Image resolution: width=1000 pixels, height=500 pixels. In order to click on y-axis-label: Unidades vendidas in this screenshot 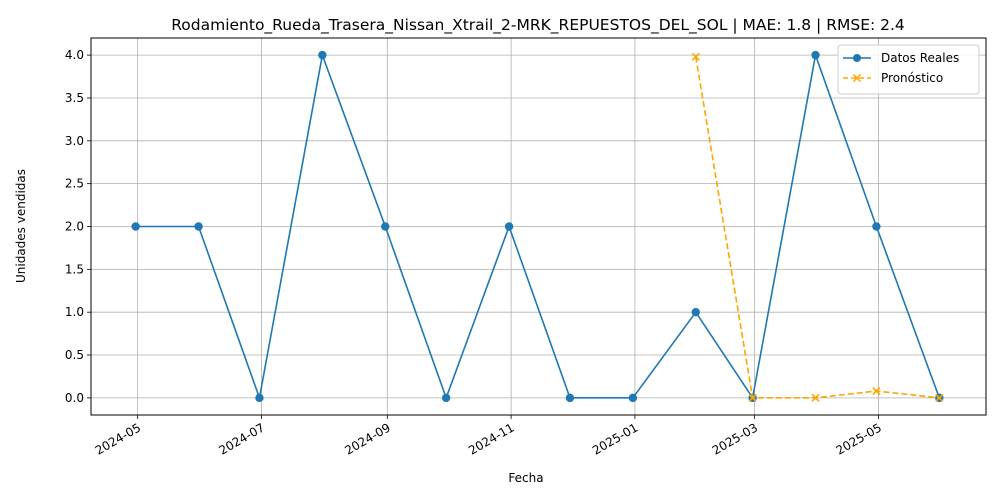, I will do `click(21, 226)`.